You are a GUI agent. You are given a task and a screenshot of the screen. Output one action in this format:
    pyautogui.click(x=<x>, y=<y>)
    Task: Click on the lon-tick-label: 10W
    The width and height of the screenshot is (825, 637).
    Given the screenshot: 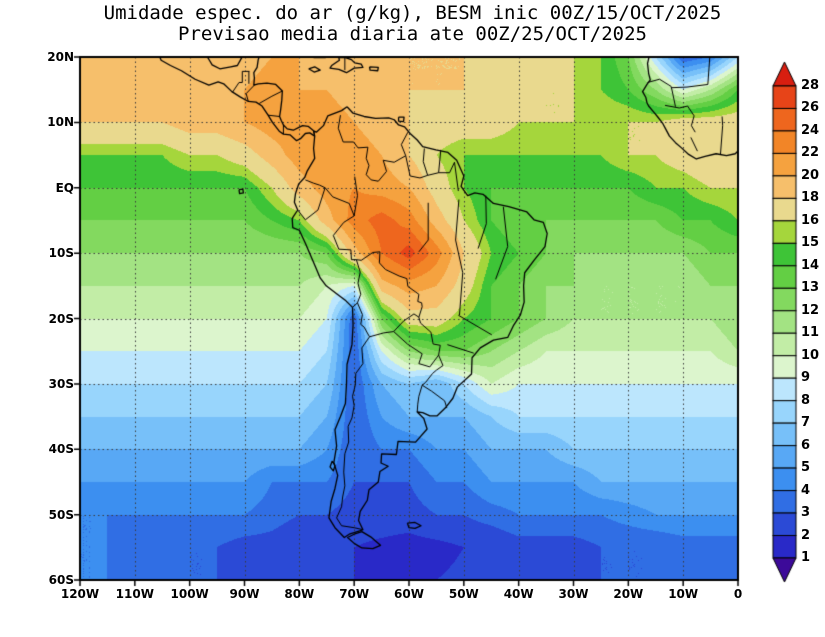 What is the action you would take?
    pyautogui.click(x=683, y=594)
    